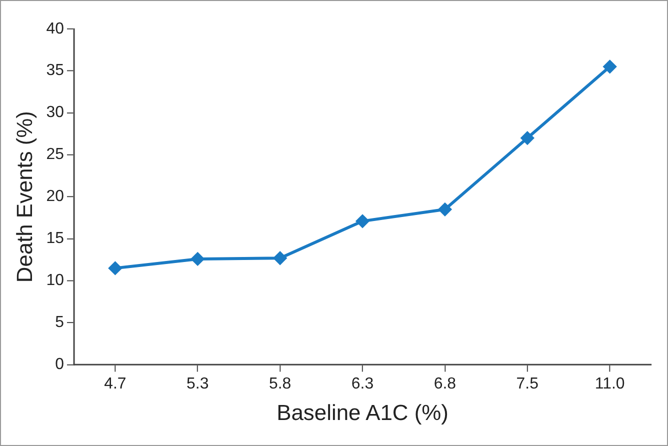  What do you see at coordinates (527, 384) in the screenshot?
I see `x-tick-label: 7.5` at bounding box center [527, 384].